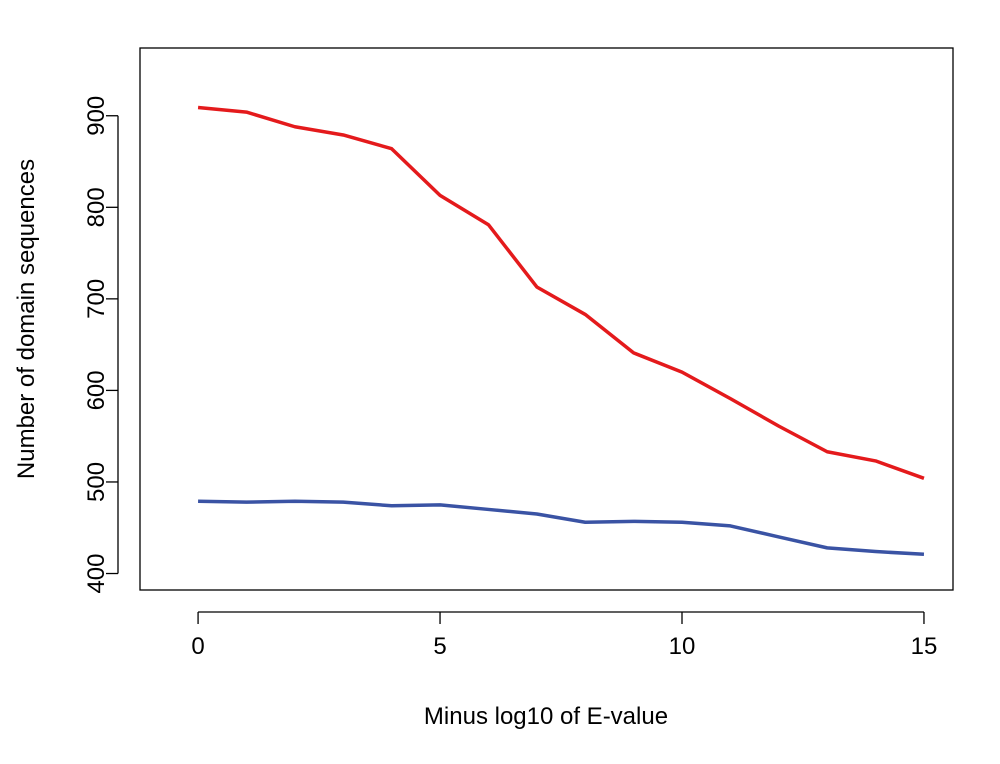 This screenshot has height=764, width=1000. Describe the element at coordinates (682, 646) in the screenshot. I see `x-tick-label: 10` at that location.